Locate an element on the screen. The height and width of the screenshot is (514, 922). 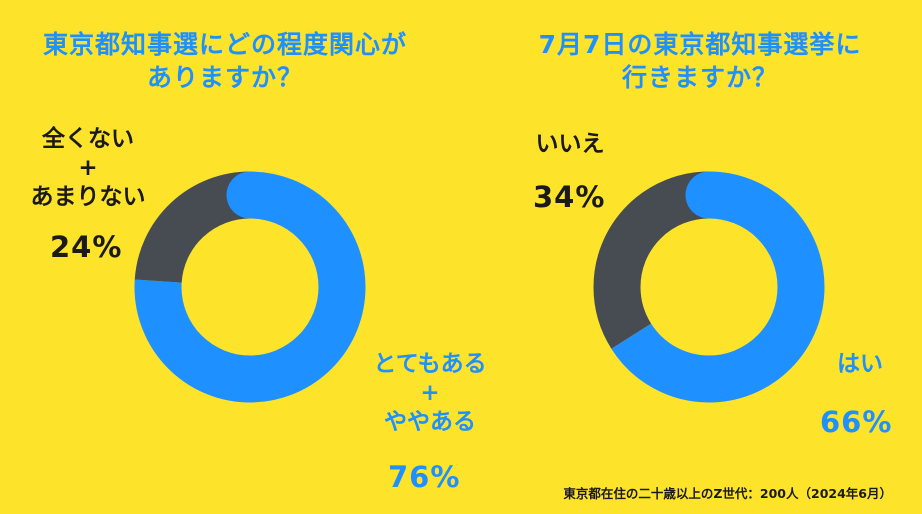
slice-label-not-interested: 全くない + あまりない is located at coordinates (88, 168).